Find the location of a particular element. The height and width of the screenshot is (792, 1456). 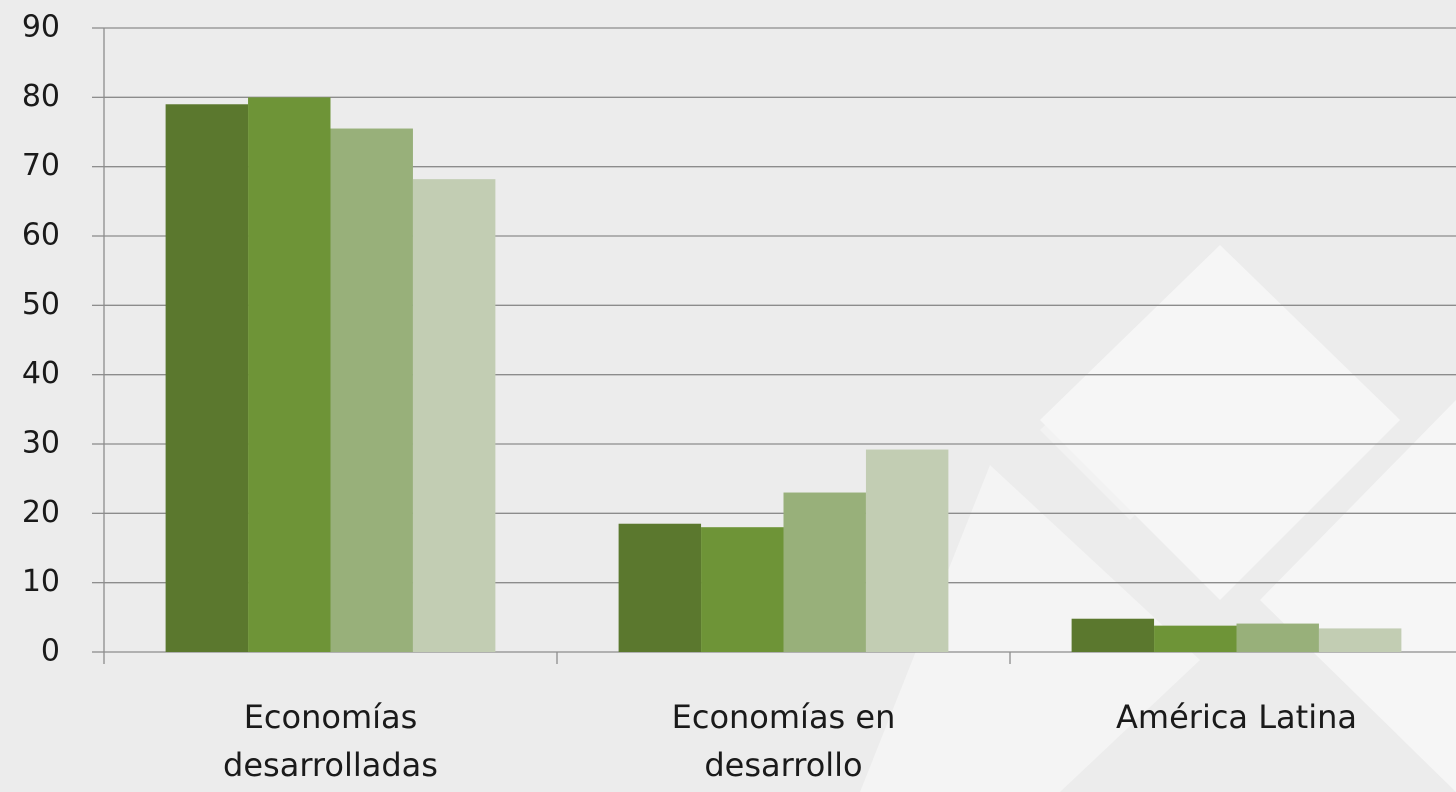

y-tick-label: 50 is located at coordinates (41, 304).